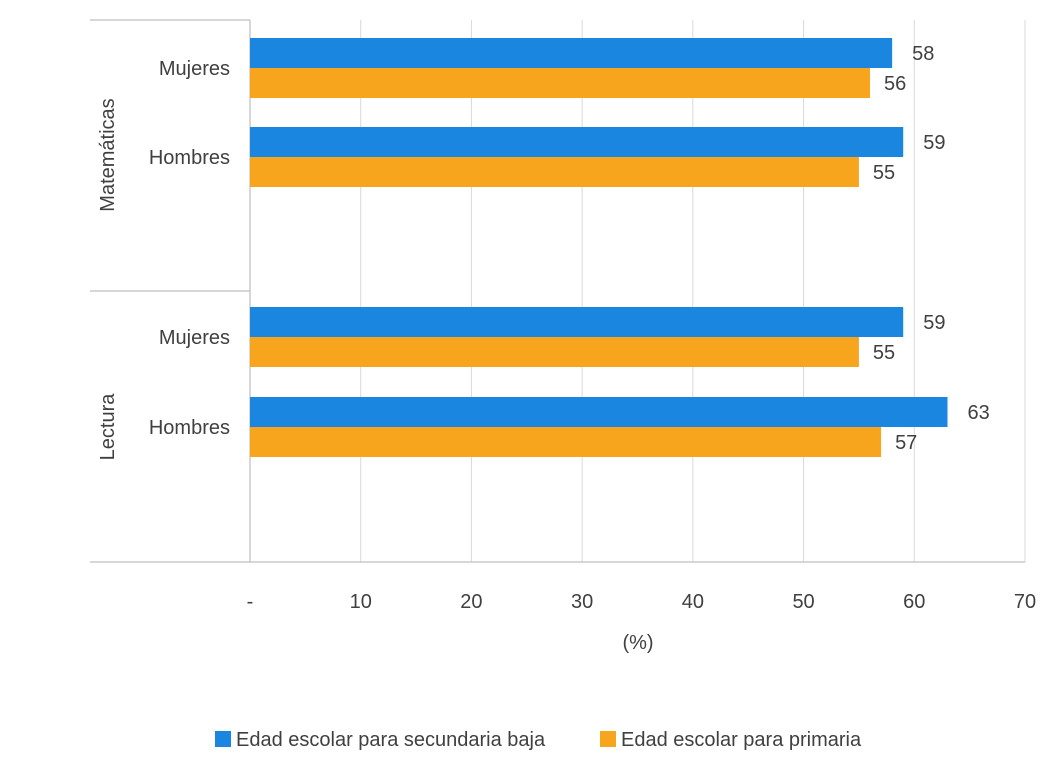 This screenshot has height=774, width=1053. What do you see at coordinates (391, 740) in the screenshot?
I see `legend-label: Edad escolar para secundaria baja` at bounding box center [391, 740].